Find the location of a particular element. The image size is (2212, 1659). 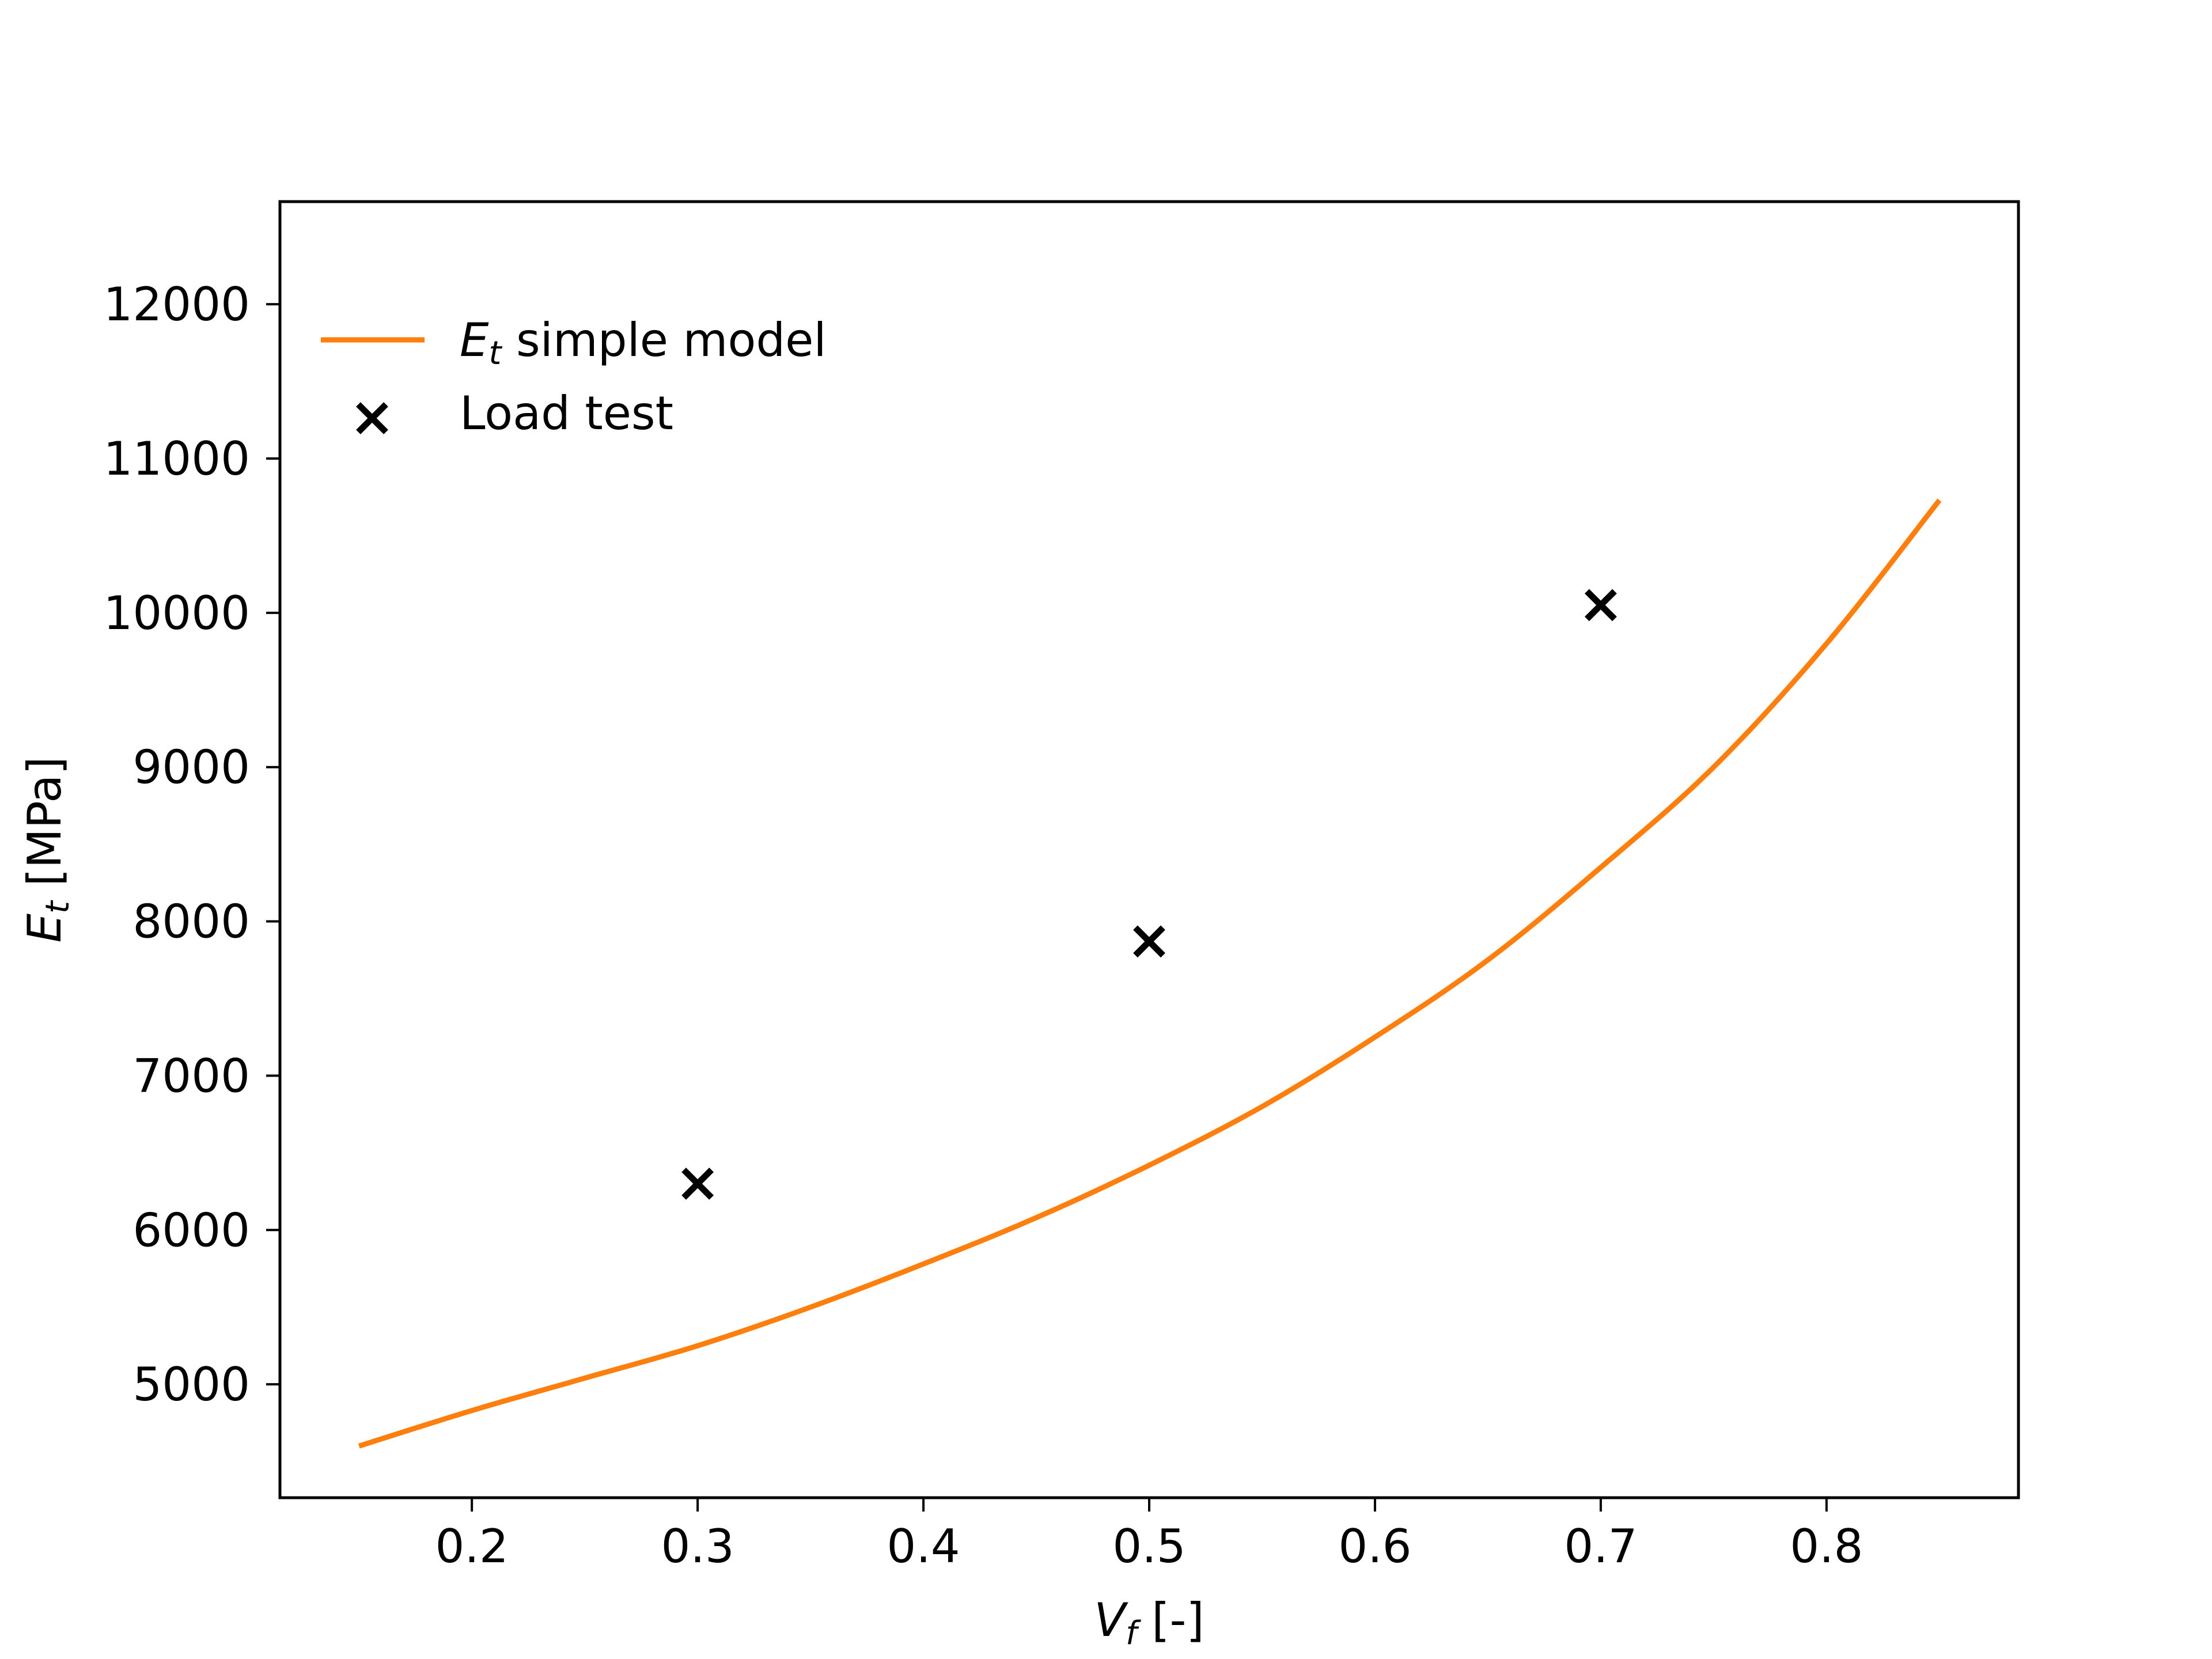

x-axis: 0.2 0.3 0.4 0.5 0.6 0.7 0.8 is located at coordinates (1149, 1535).